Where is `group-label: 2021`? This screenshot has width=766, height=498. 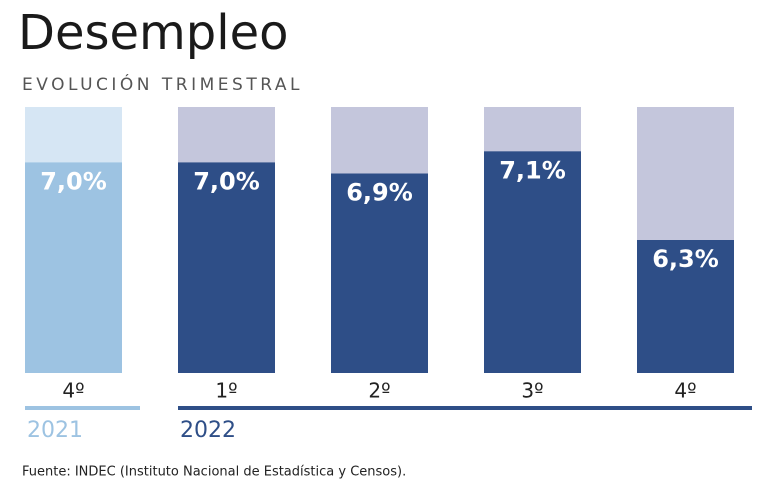 group-label: 2021 is located at coordinates (55, 430).